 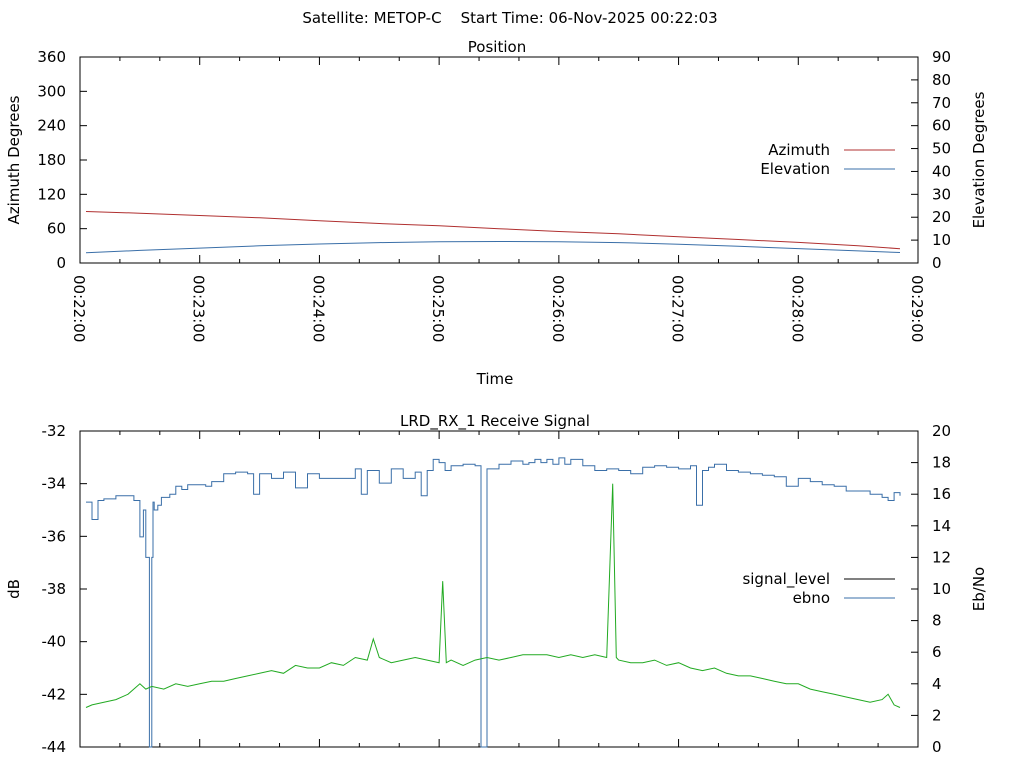 I want to click on signal-y2-tick-label: 8, so click(x=937, y=621).